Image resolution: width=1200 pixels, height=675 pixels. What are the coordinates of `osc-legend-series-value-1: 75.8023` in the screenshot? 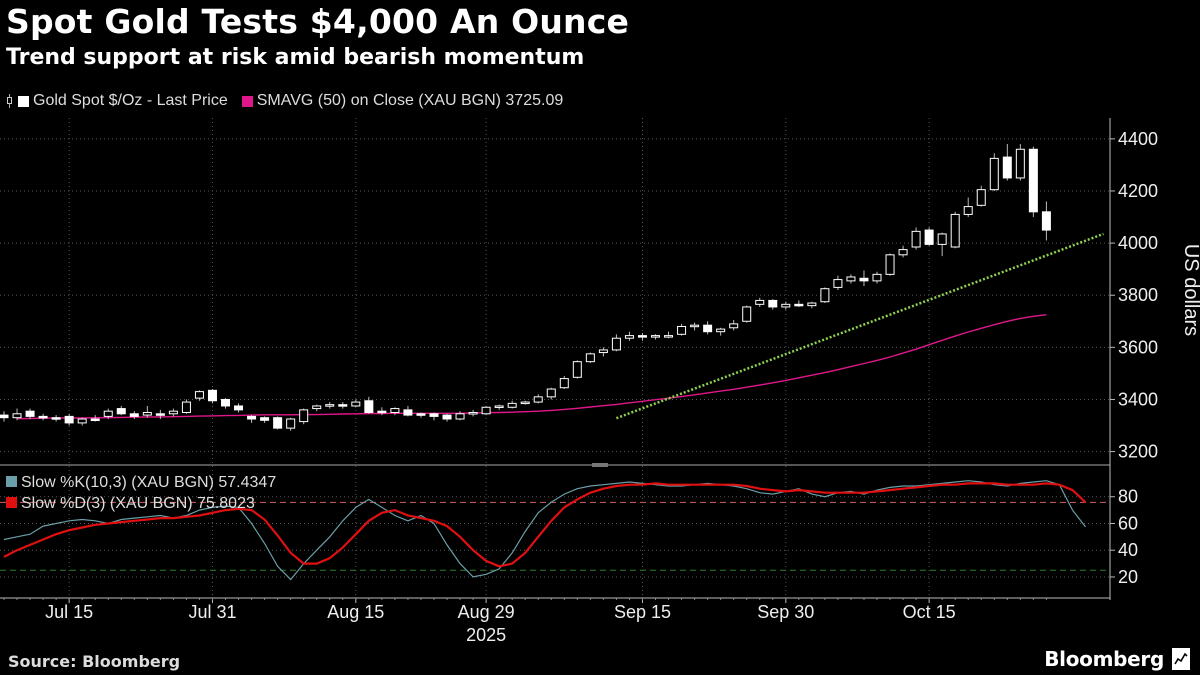 It's located at (224, 503).